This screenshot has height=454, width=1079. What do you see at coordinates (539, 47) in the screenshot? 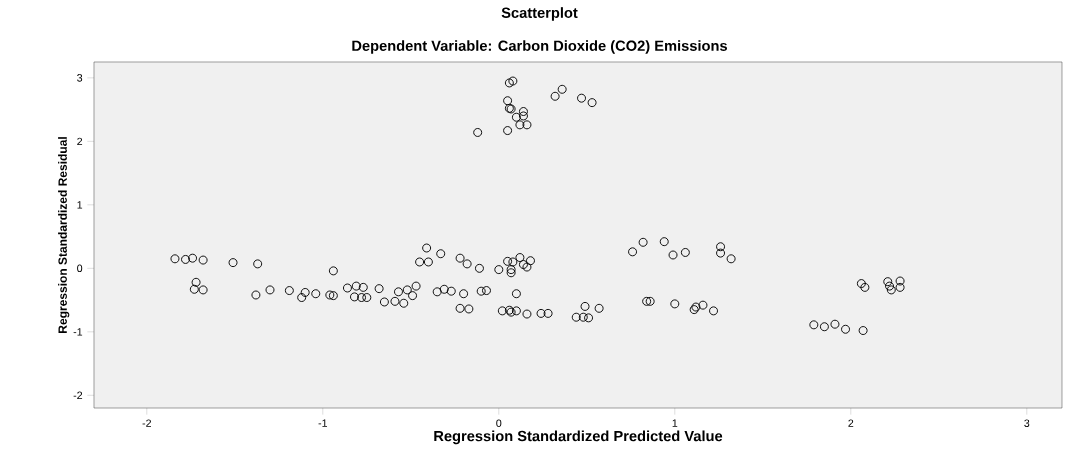
I see `chart-subtitle: Dependent Variable: Carbon Dioxide (CO2) Emissions` at bounding box center [539, 47].